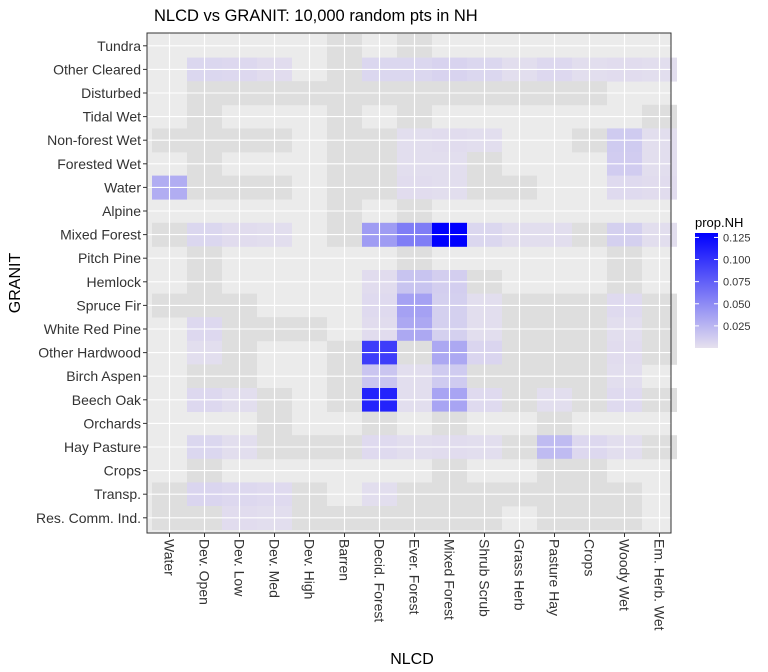 The image size is (768, 672). I want to click on y-tick-label: Orchards, so click(112, 423).